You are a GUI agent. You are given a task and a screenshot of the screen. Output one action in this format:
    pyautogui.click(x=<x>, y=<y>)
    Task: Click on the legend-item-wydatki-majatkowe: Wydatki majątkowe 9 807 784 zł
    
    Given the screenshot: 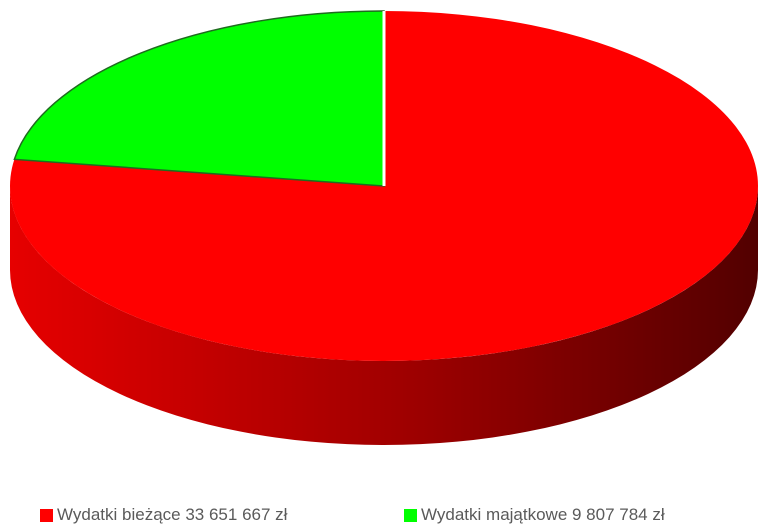 What is the action you would take?
    pyautogui.click(x=534, y=515)
    